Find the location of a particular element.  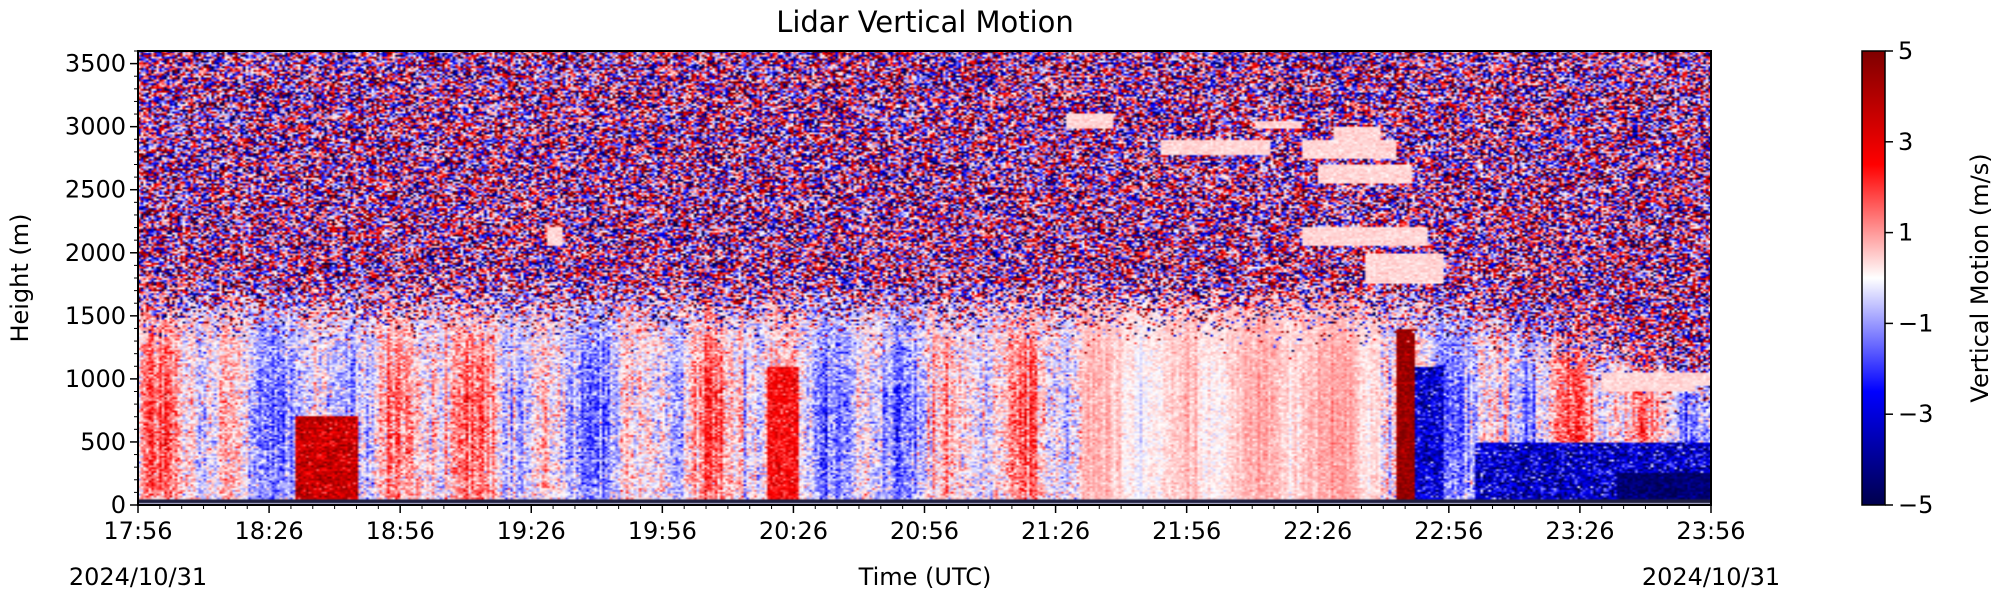

start-date-label: 2024/10/31 is located at coordinates (138, 577).